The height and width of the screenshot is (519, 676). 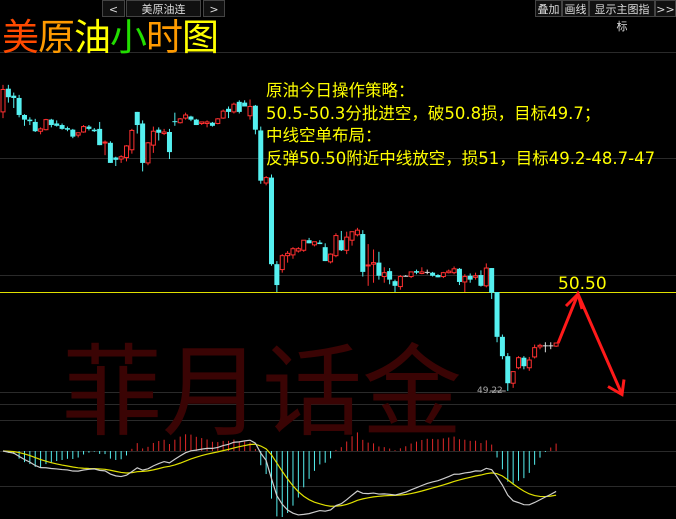 I want to click on macd-dea-line, so click(x=279, y=475).